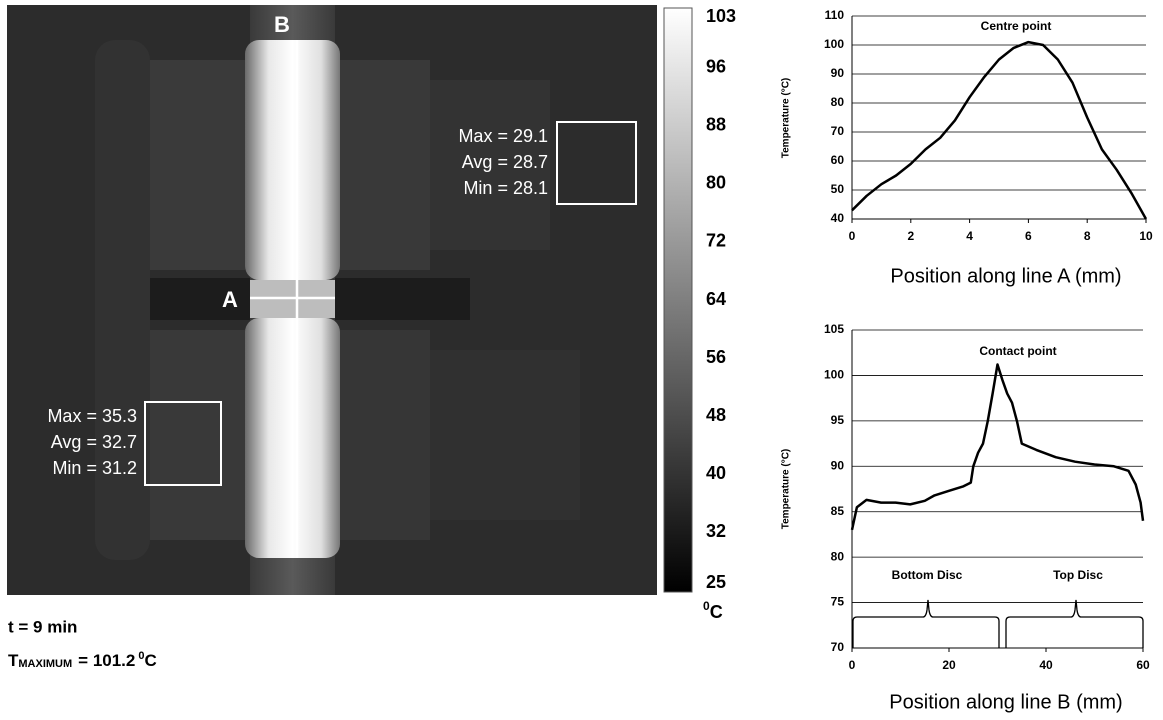 The image size is (1163, 720). What do you see at coordinates (716, 67) in the screenshot?
I see `colorbar-tick-label: 96` at bounding box center [716, 67].